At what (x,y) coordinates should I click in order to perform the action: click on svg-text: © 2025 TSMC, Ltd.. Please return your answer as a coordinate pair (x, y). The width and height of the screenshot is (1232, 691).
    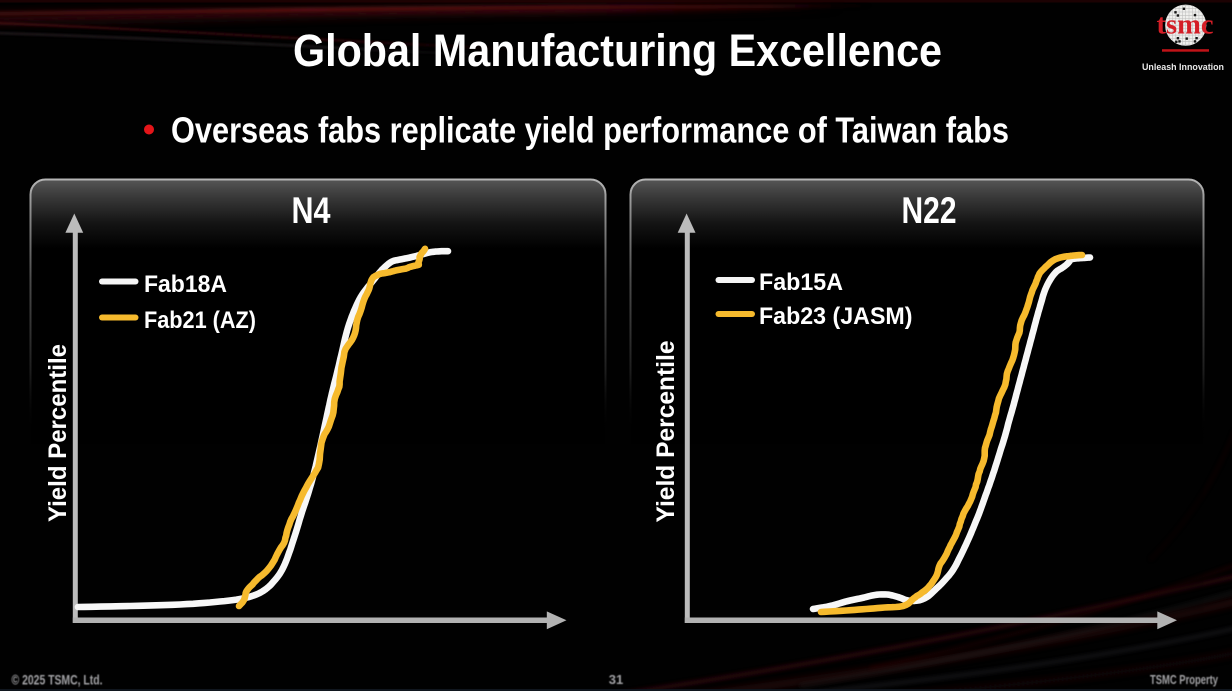
    Looking at the image, I should click on (57, 680).